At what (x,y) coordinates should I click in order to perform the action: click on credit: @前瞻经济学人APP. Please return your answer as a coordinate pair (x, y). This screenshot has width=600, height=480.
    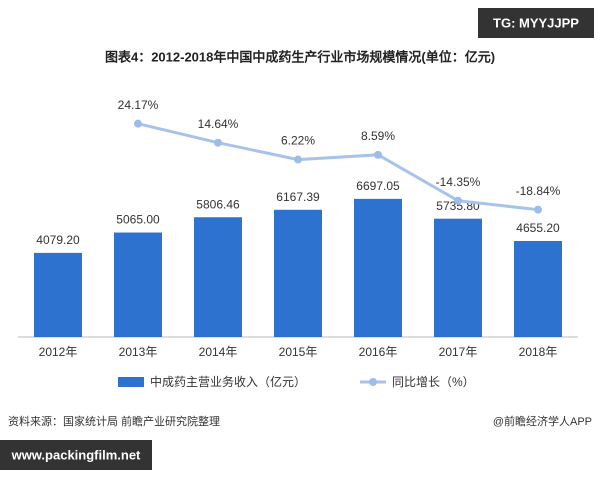
    Looking at the image, I should click on (542, 421).